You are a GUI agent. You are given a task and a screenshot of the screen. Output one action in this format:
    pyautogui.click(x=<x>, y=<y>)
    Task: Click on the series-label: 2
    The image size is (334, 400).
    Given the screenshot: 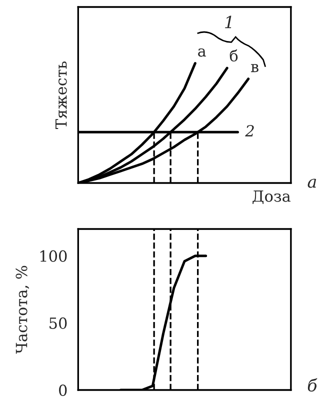 What is the action you would take?
    pyautogui.click(x=249, y=130)
    